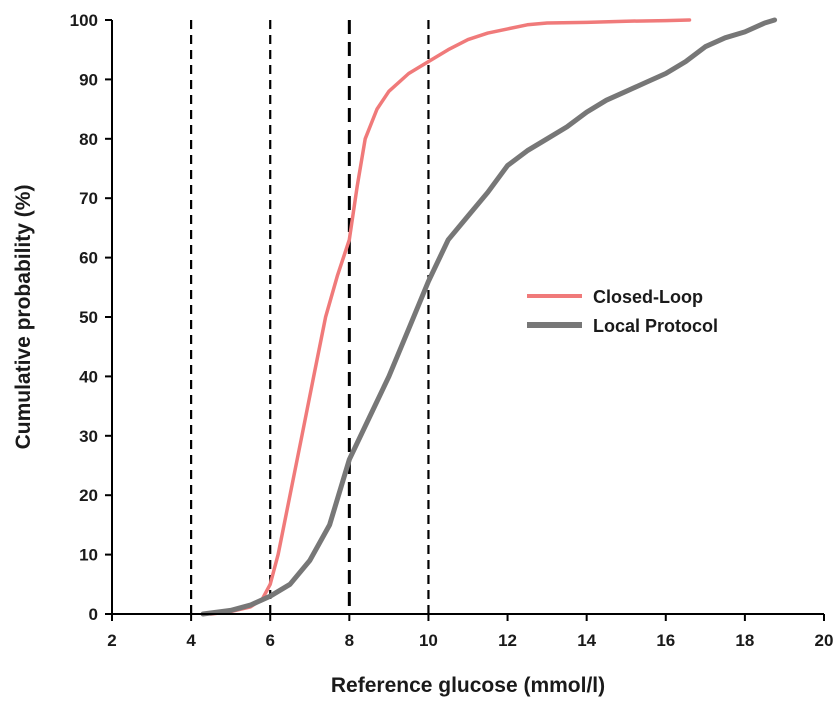 Image resolution: width=838 pixels, height=704 pixels. Describe the element at coordinates (88, 436) in the screenshot. I see `y-tick-label: 30` at that location.